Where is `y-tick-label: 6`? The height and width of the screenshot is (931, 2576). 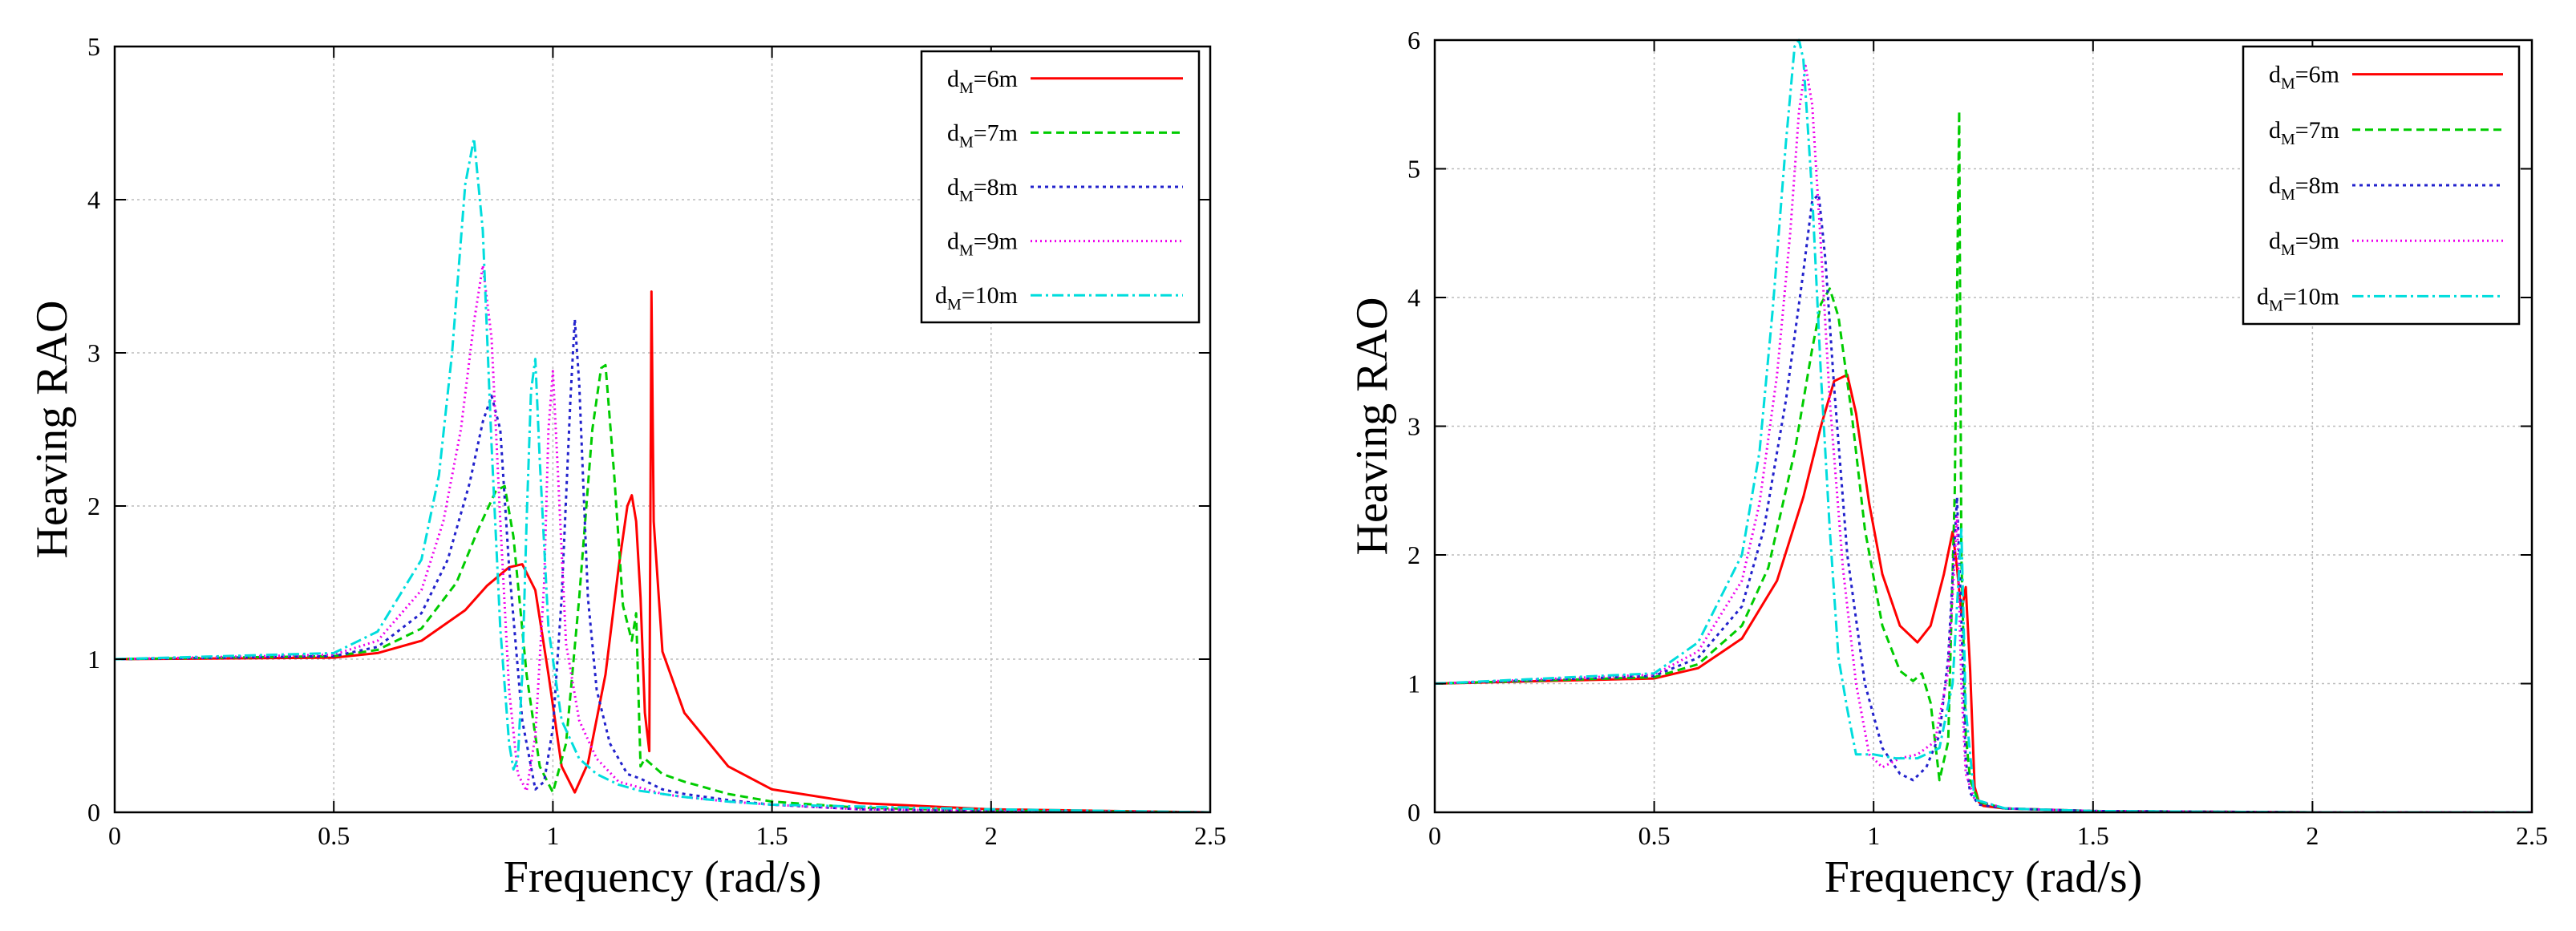 y-tick-label: 6 is located at coordinates (1413, 40).